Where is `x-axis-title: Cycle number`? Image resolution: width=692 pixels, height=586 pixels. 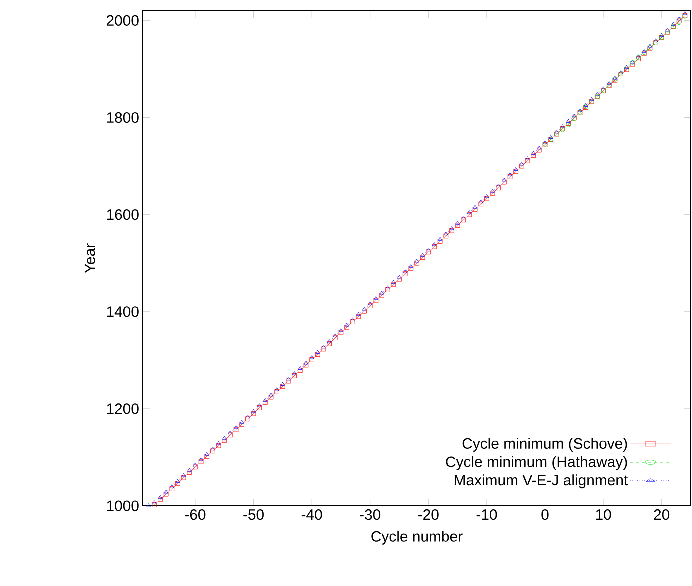 x-axis-title: Cycle number is located at coordinates (417, 537).